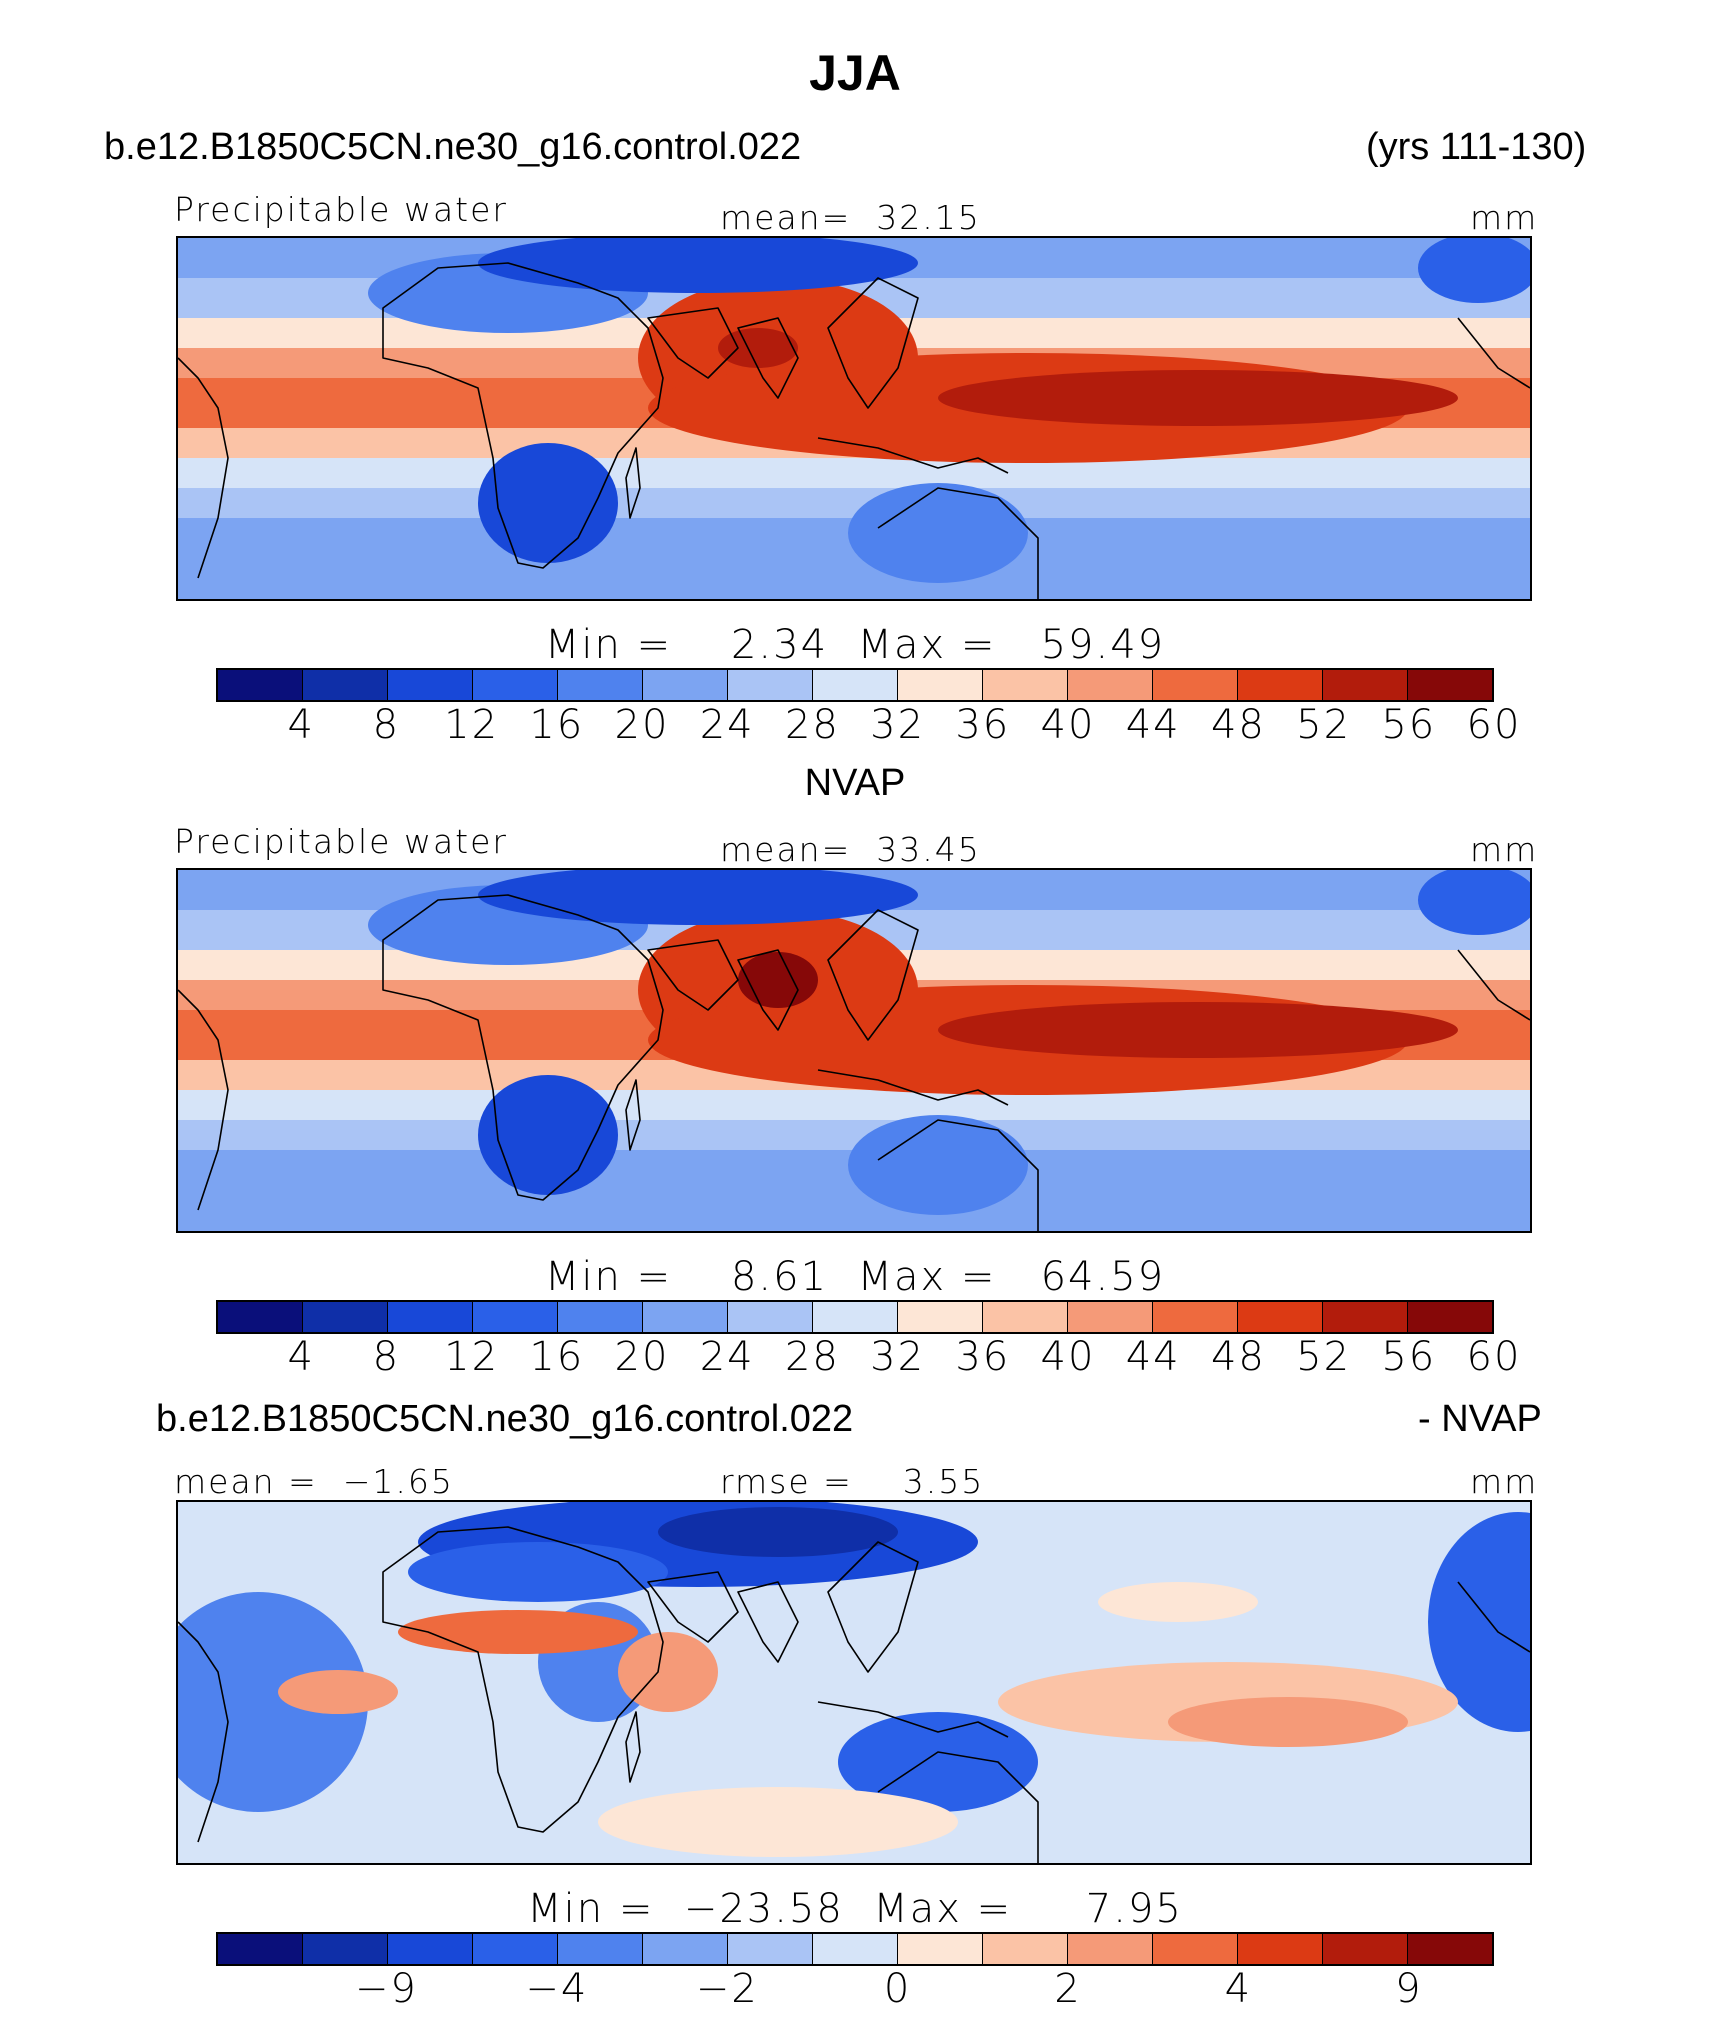 This screenshot has height=2024, width=1710. I want to click on diff-suffix: - NVAP, so click(1480, 1419).